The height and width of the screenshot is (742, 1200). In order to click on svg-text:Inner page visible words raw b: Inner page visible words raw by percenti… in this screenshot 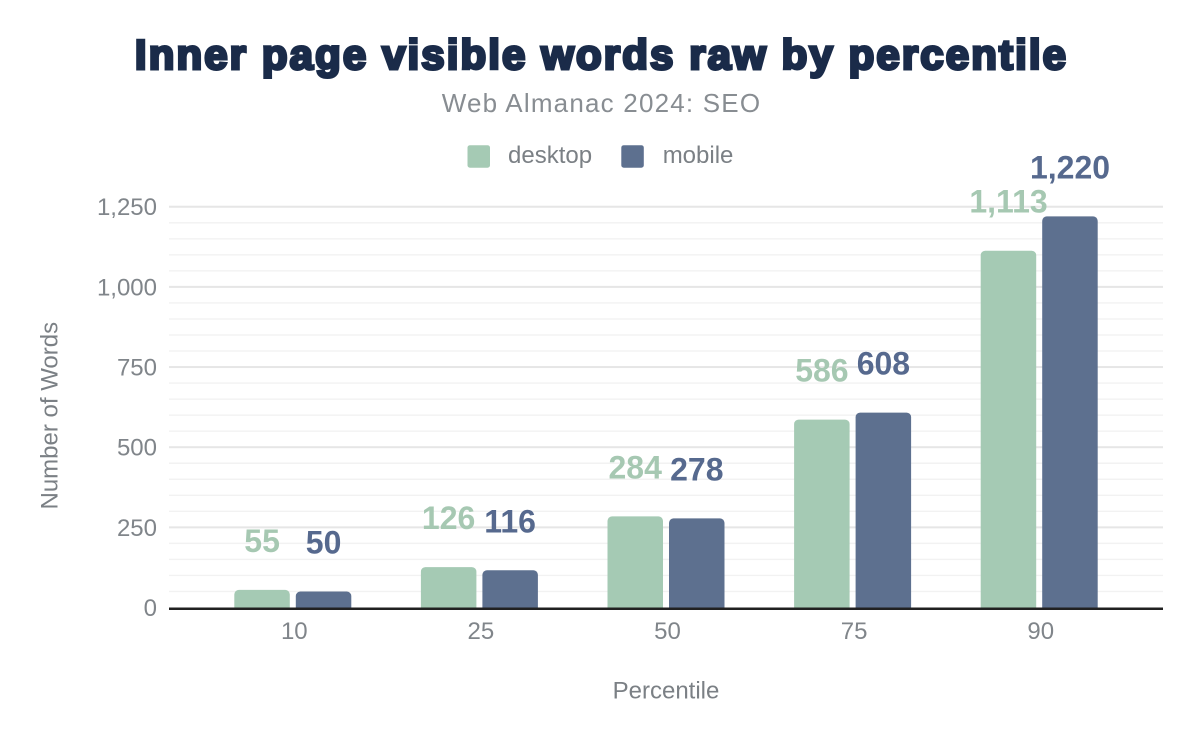, I will do `click(601, 54)`.